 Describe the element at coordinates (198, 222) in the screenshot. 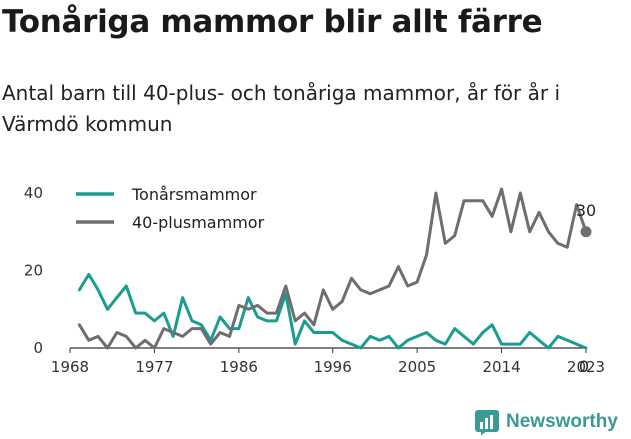

I see `legend-label: 40-plusmammor` at that location.